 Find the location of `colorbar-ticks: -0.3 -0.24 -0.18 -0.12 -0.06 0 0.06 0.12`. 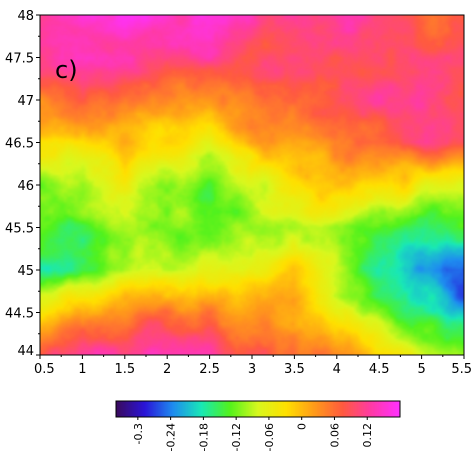

colorbar-ticks: -0.3 -0.24 -0.18 -0.12 -0.06 0 0.06 0.12 is located at coordinates (253, 434).